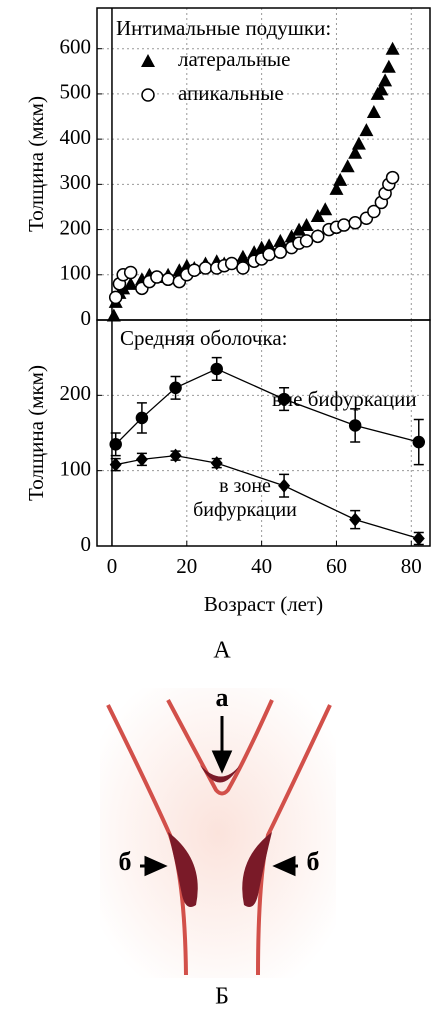 This screenshot has height=1012, width=435. I want to click on series-label: вне бифуркации, so click(344, 399).